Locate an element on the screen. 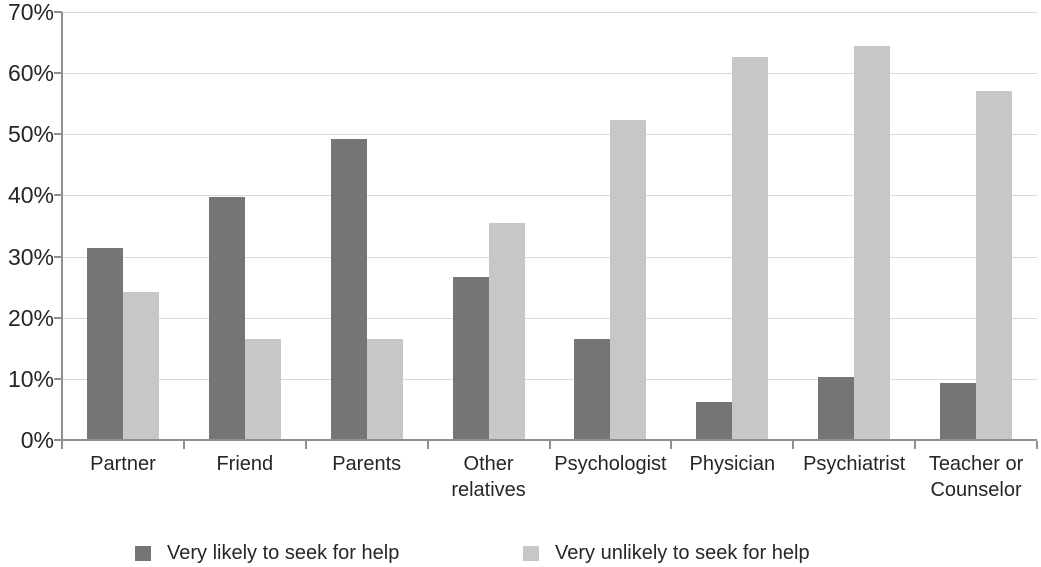 The height and width of the screenshot is (567, 1041). x-axis-label-6: Psychiatrist is located at coordinates (854, 464).